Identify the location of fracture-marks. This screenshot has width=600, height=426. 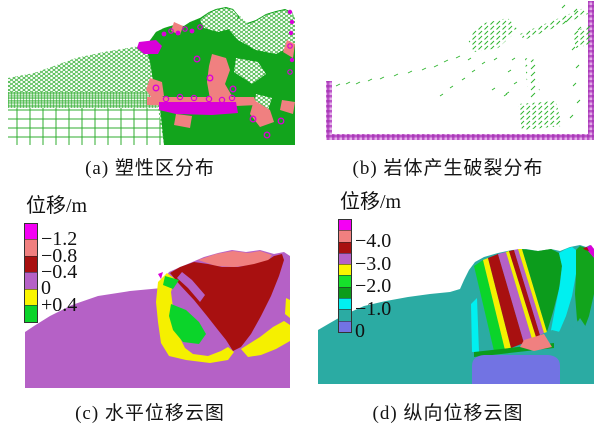
(458, 61).